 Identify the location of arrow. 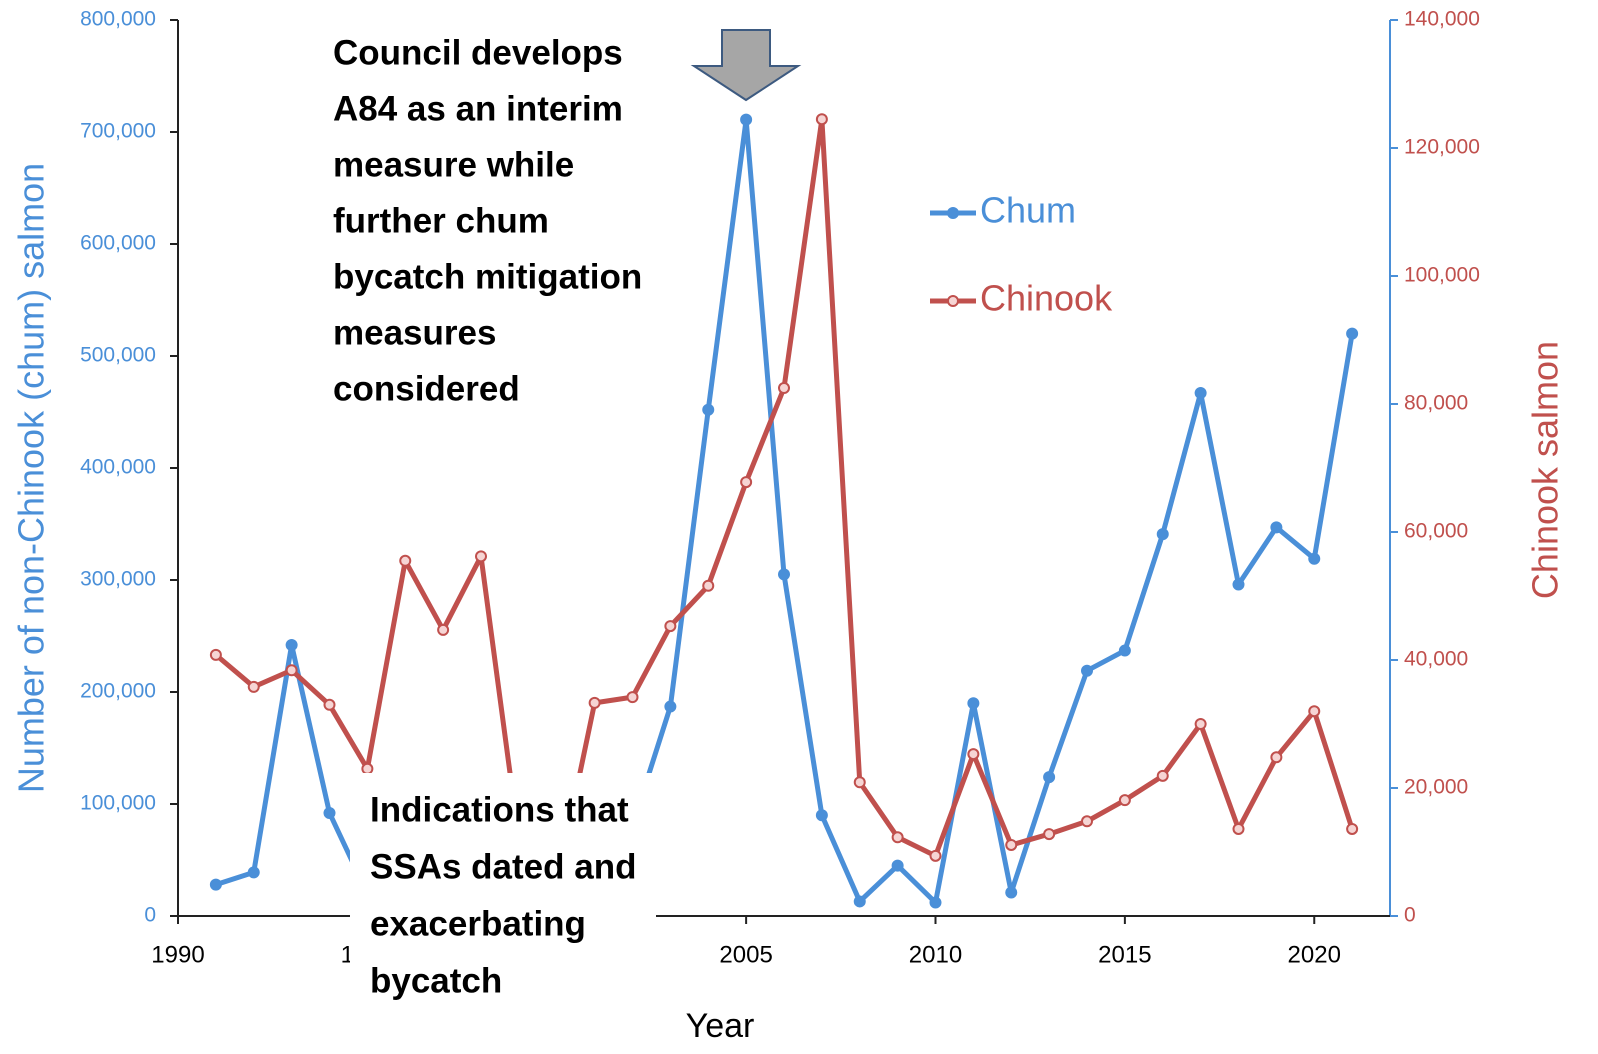
(746, 65).